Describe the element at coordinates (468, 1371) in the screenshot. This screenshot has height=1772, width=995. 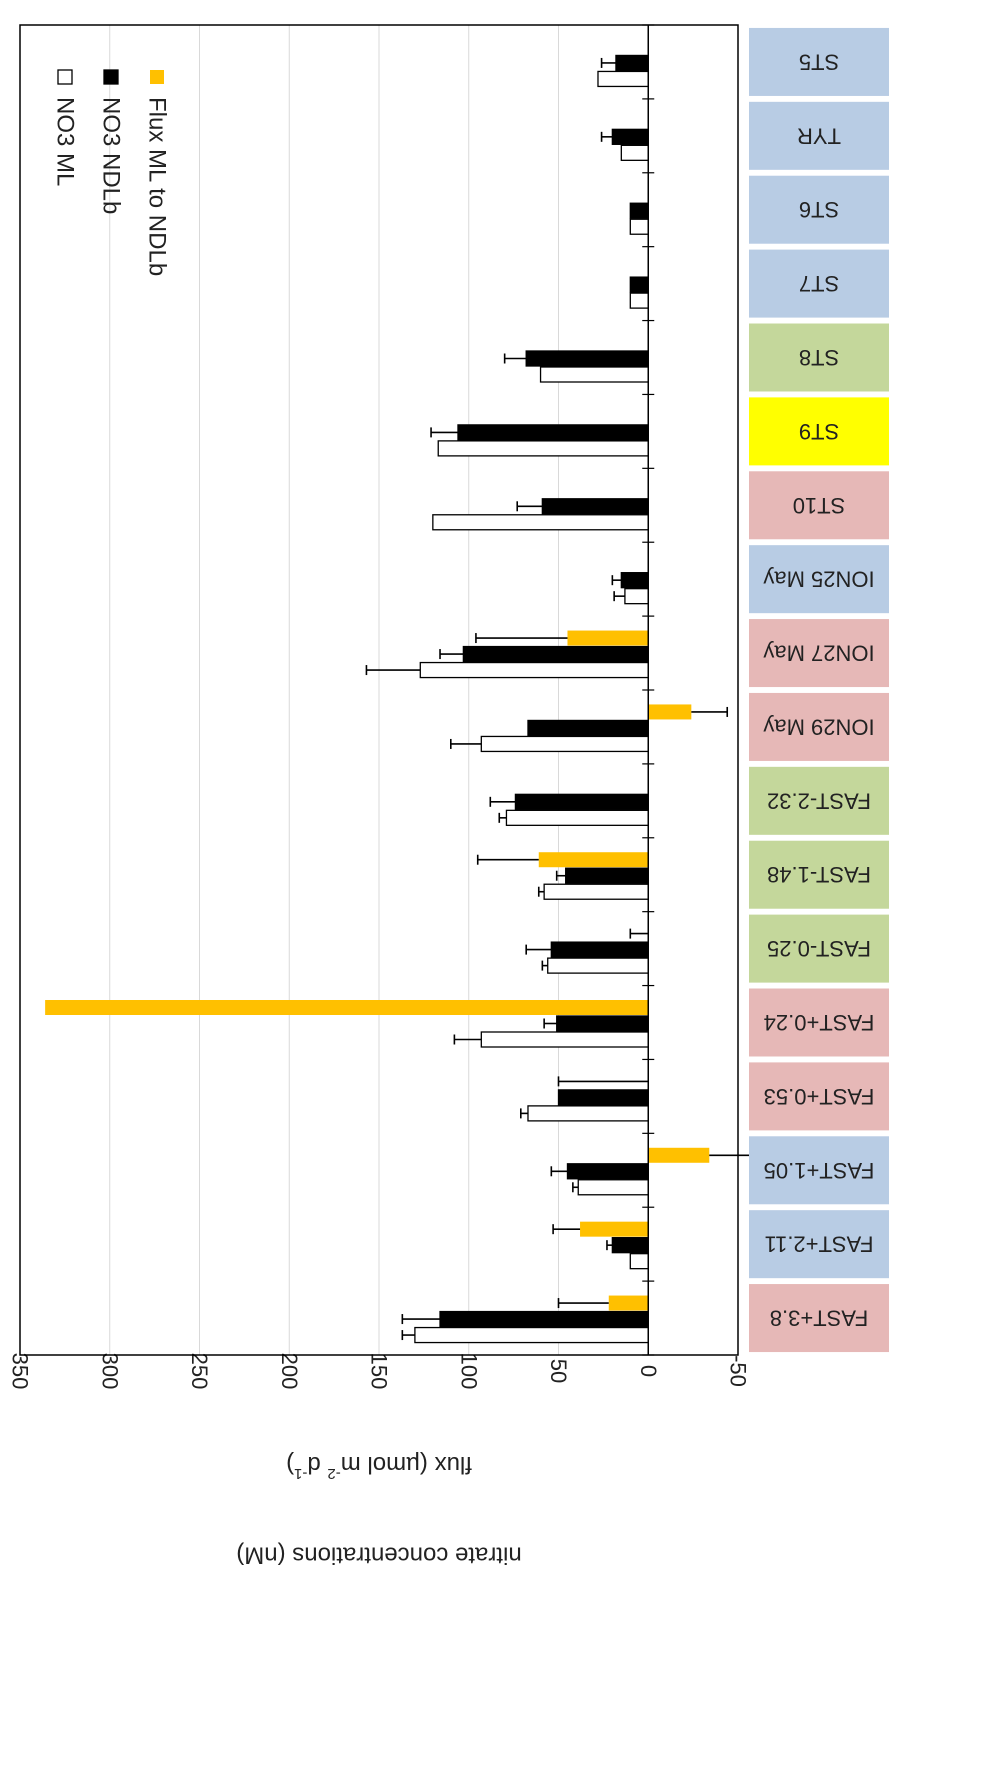
I see `tick-label: 100` at that location.